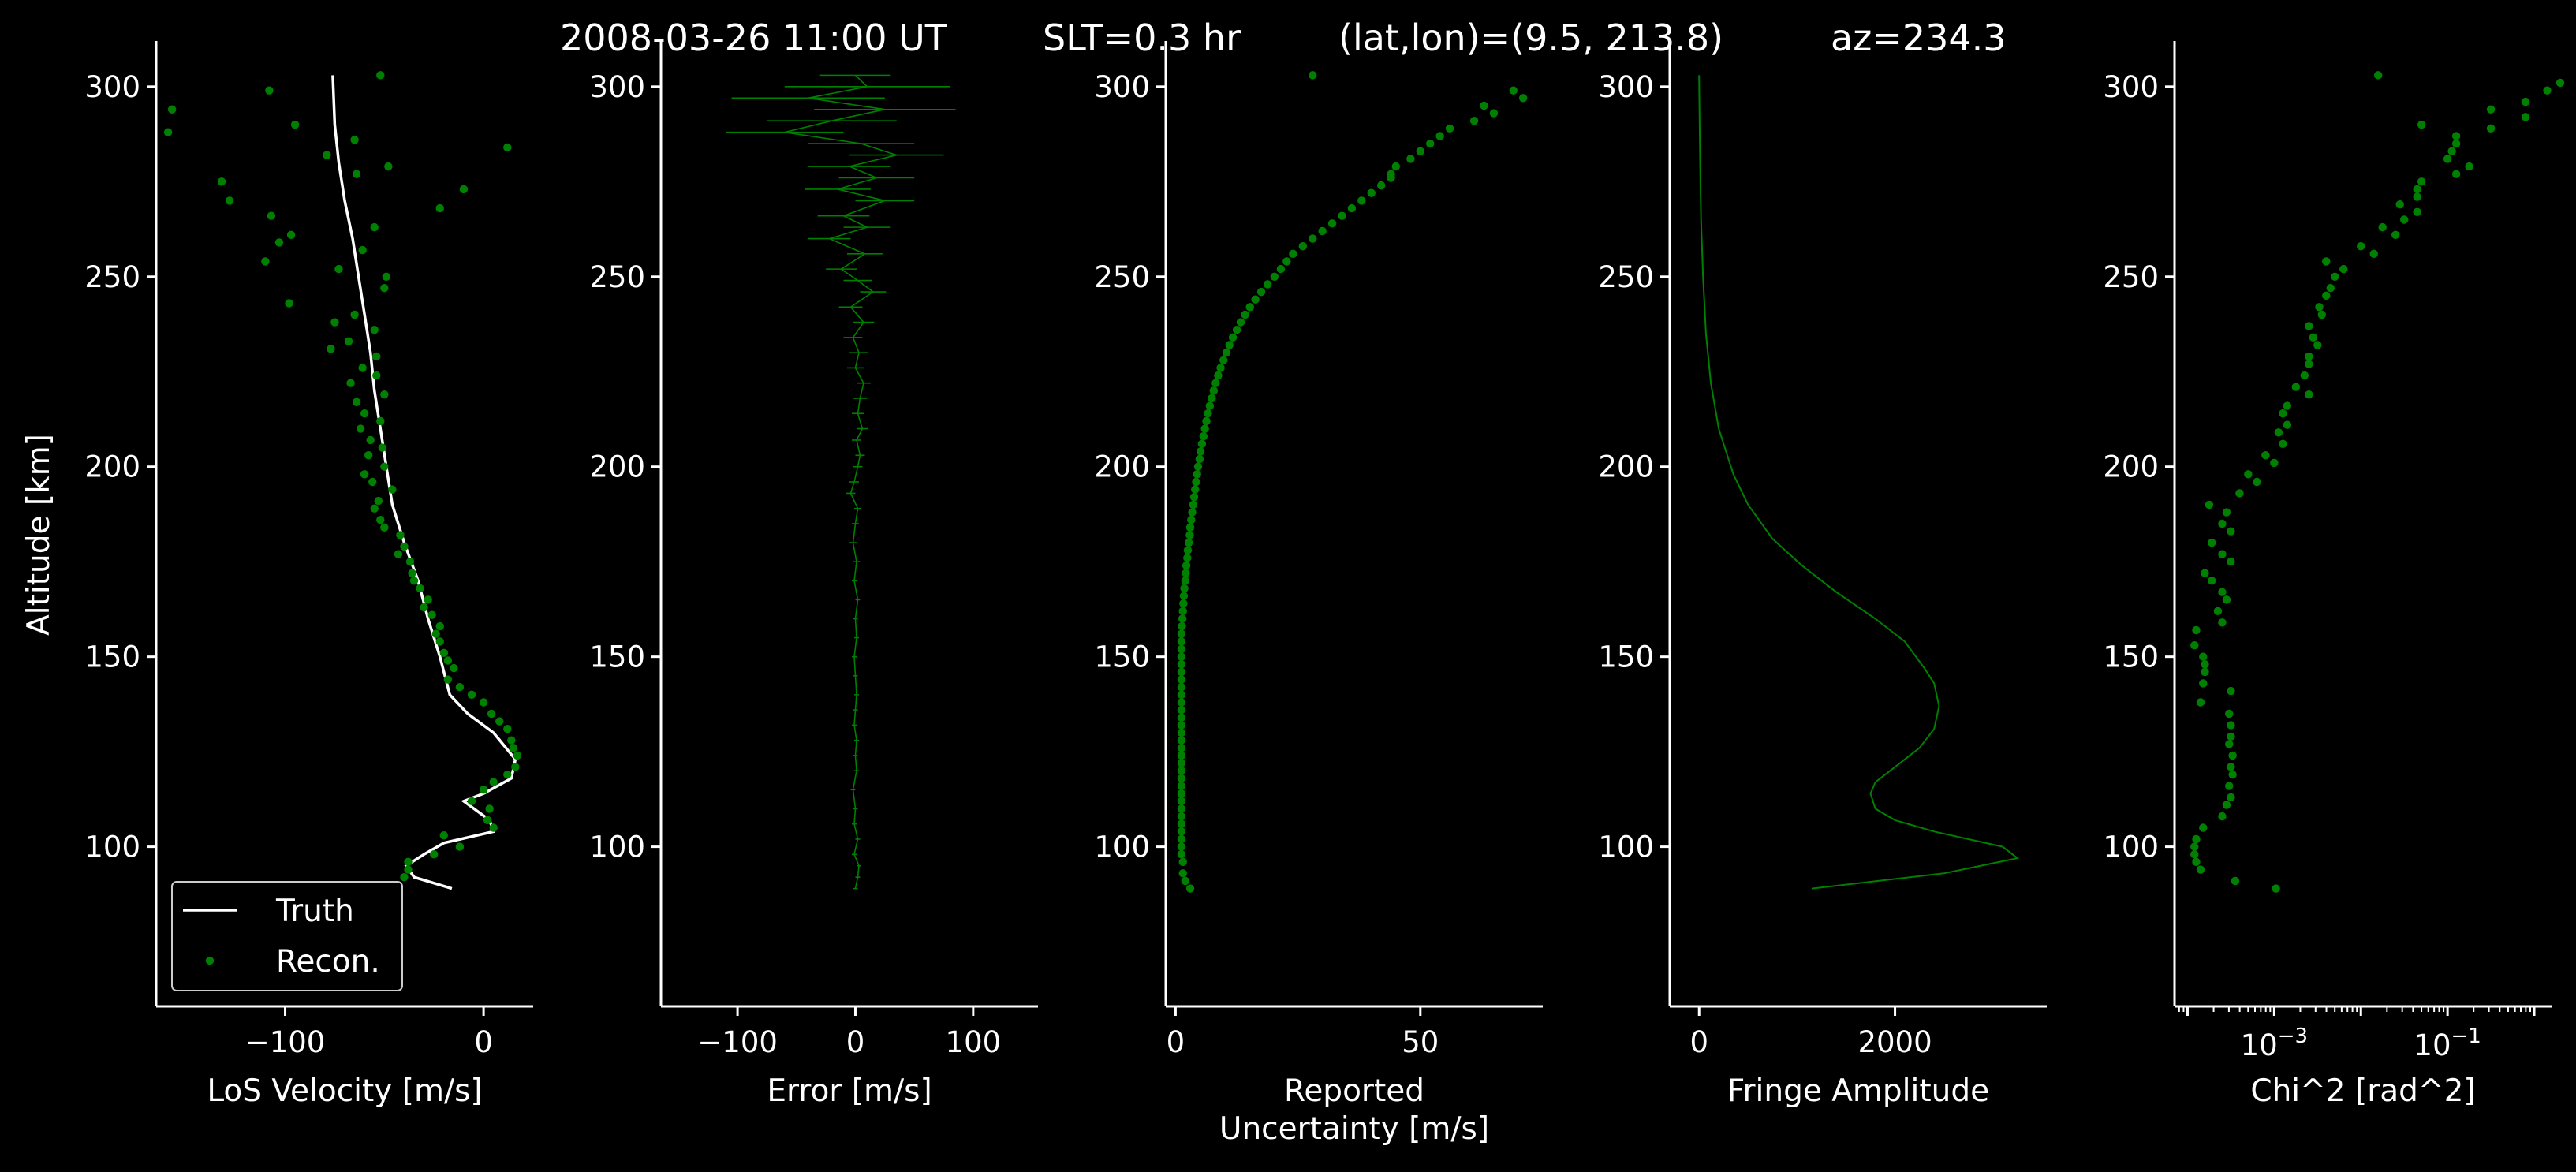 This screenshot has height=1172, width=2576. What do you see at coordinates (39, 535) in the screenshot?
I see `y-axis-label: Altitude [km]` at bounding box center [39, 535].